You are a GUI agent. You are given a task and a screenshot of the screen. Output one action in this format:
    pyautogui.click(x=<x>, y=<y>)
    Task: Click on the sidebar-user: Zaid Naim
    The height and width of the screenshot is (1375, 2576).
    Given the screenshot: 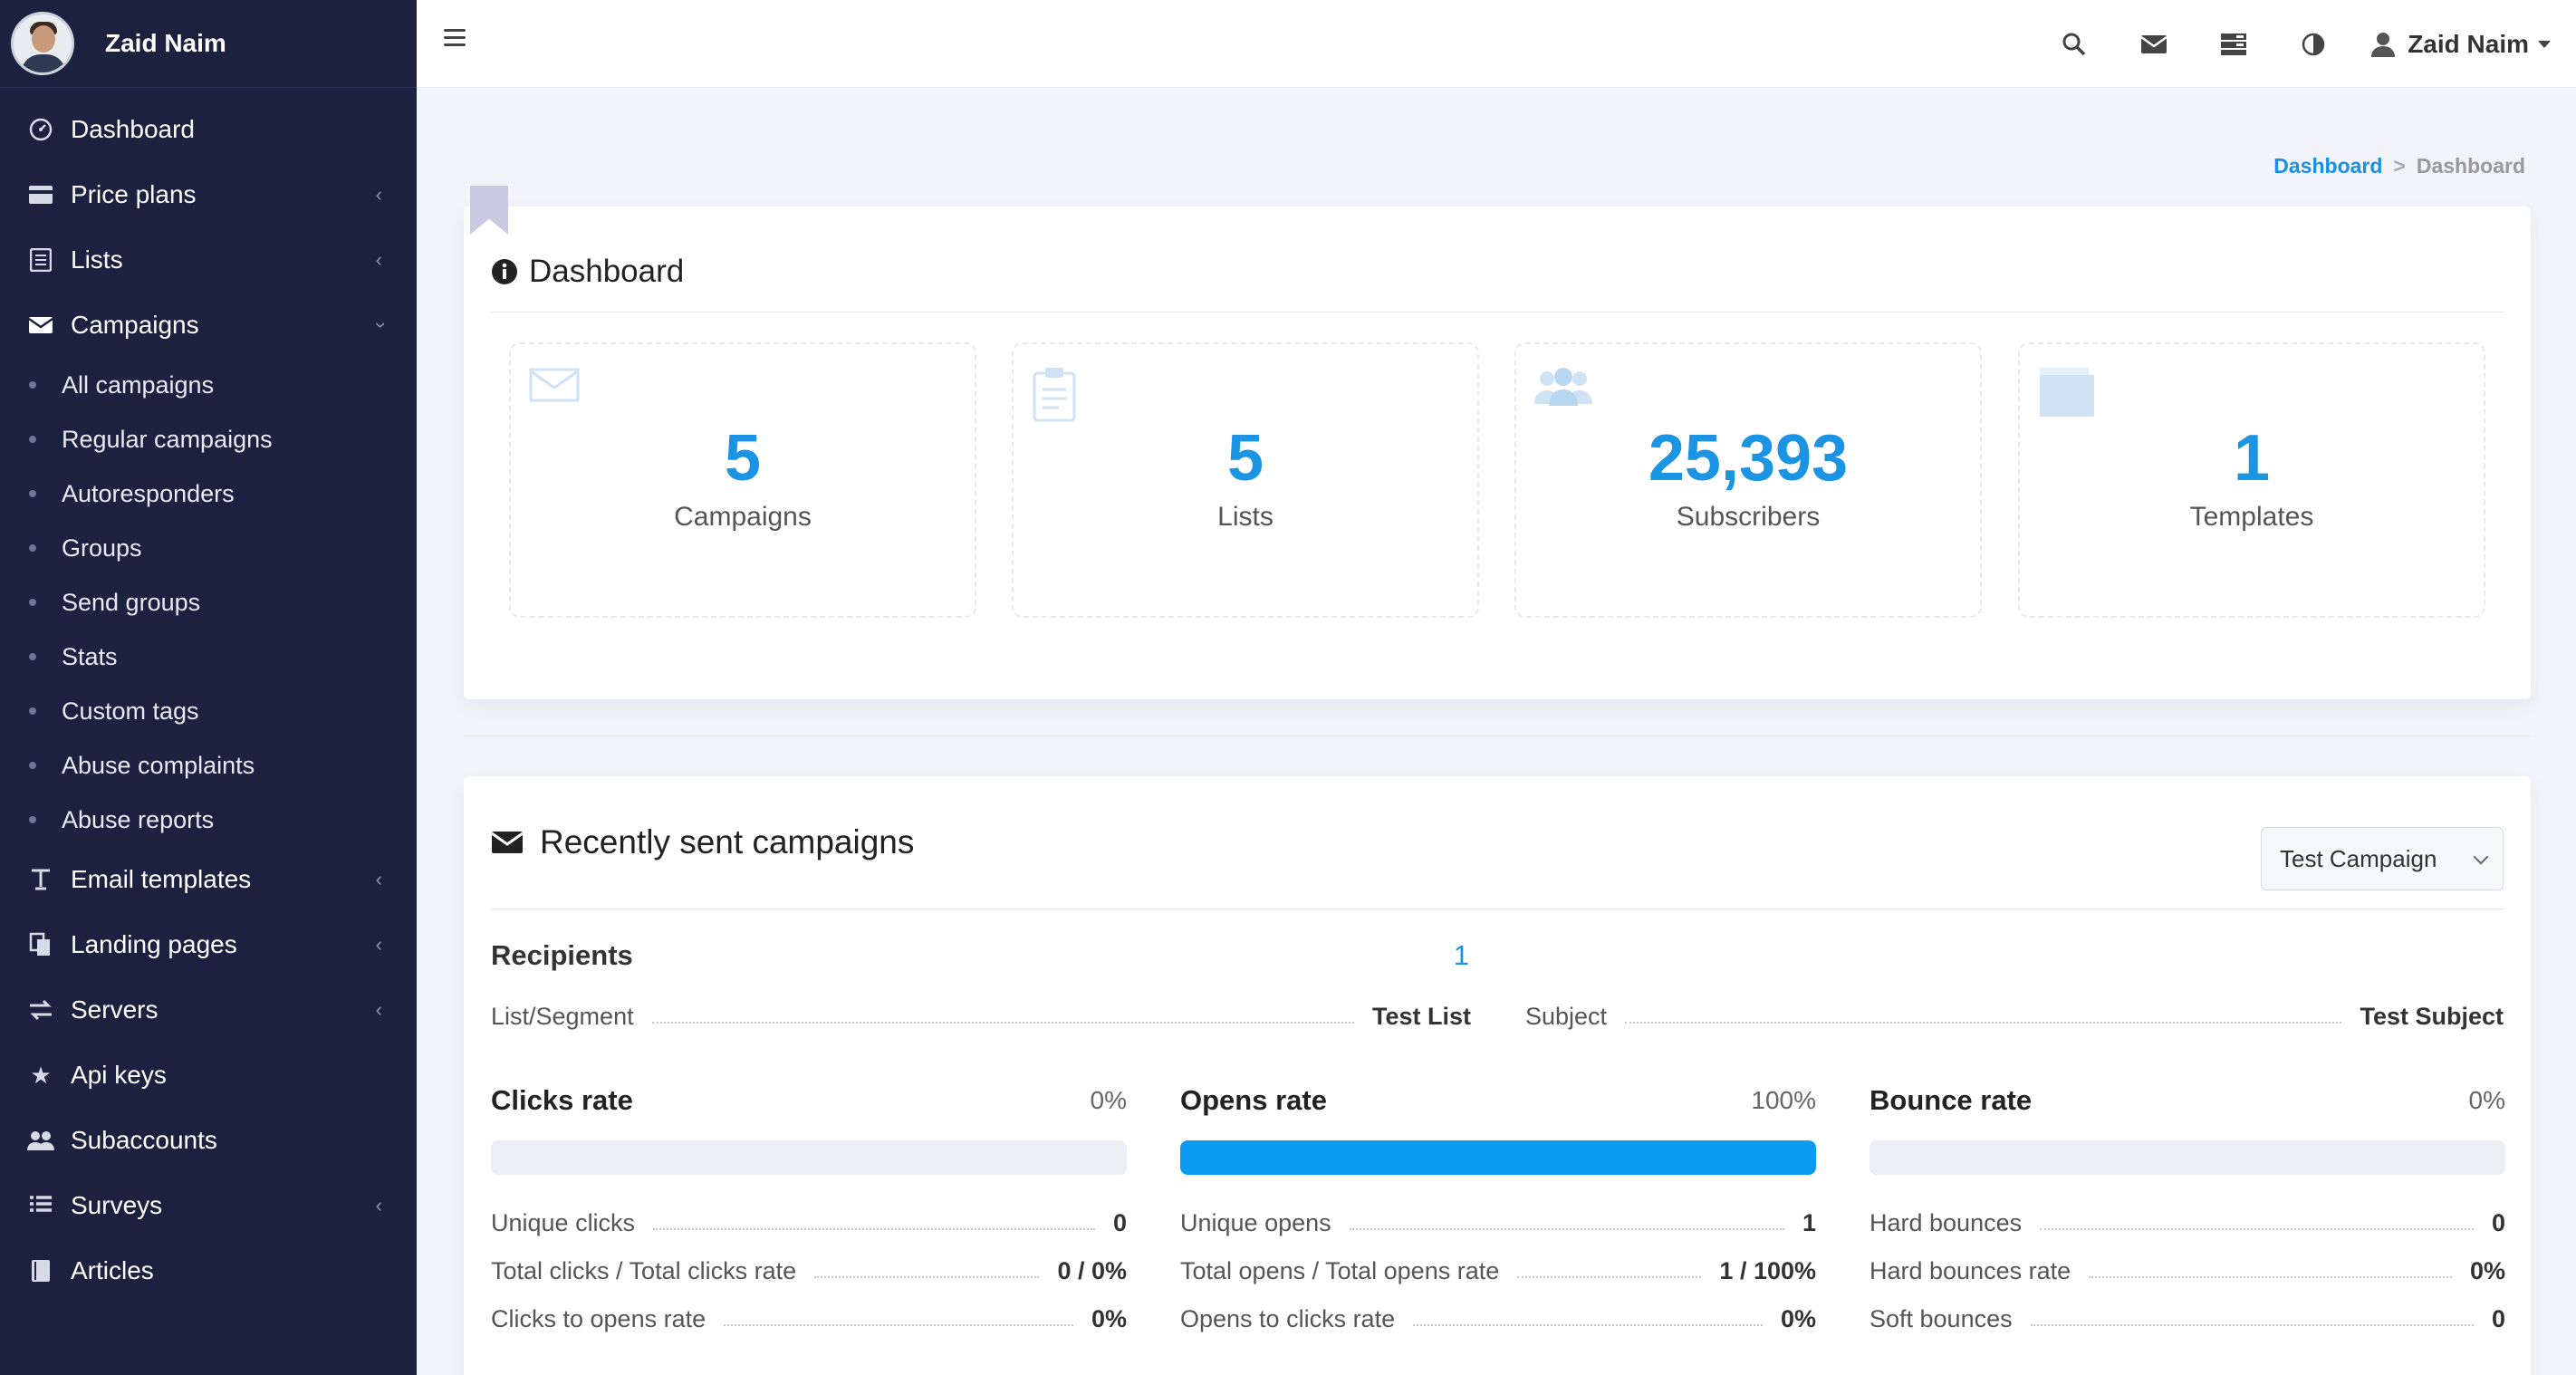 What is the action you would take?
    pyautogui.click(x=208, y=44)
    